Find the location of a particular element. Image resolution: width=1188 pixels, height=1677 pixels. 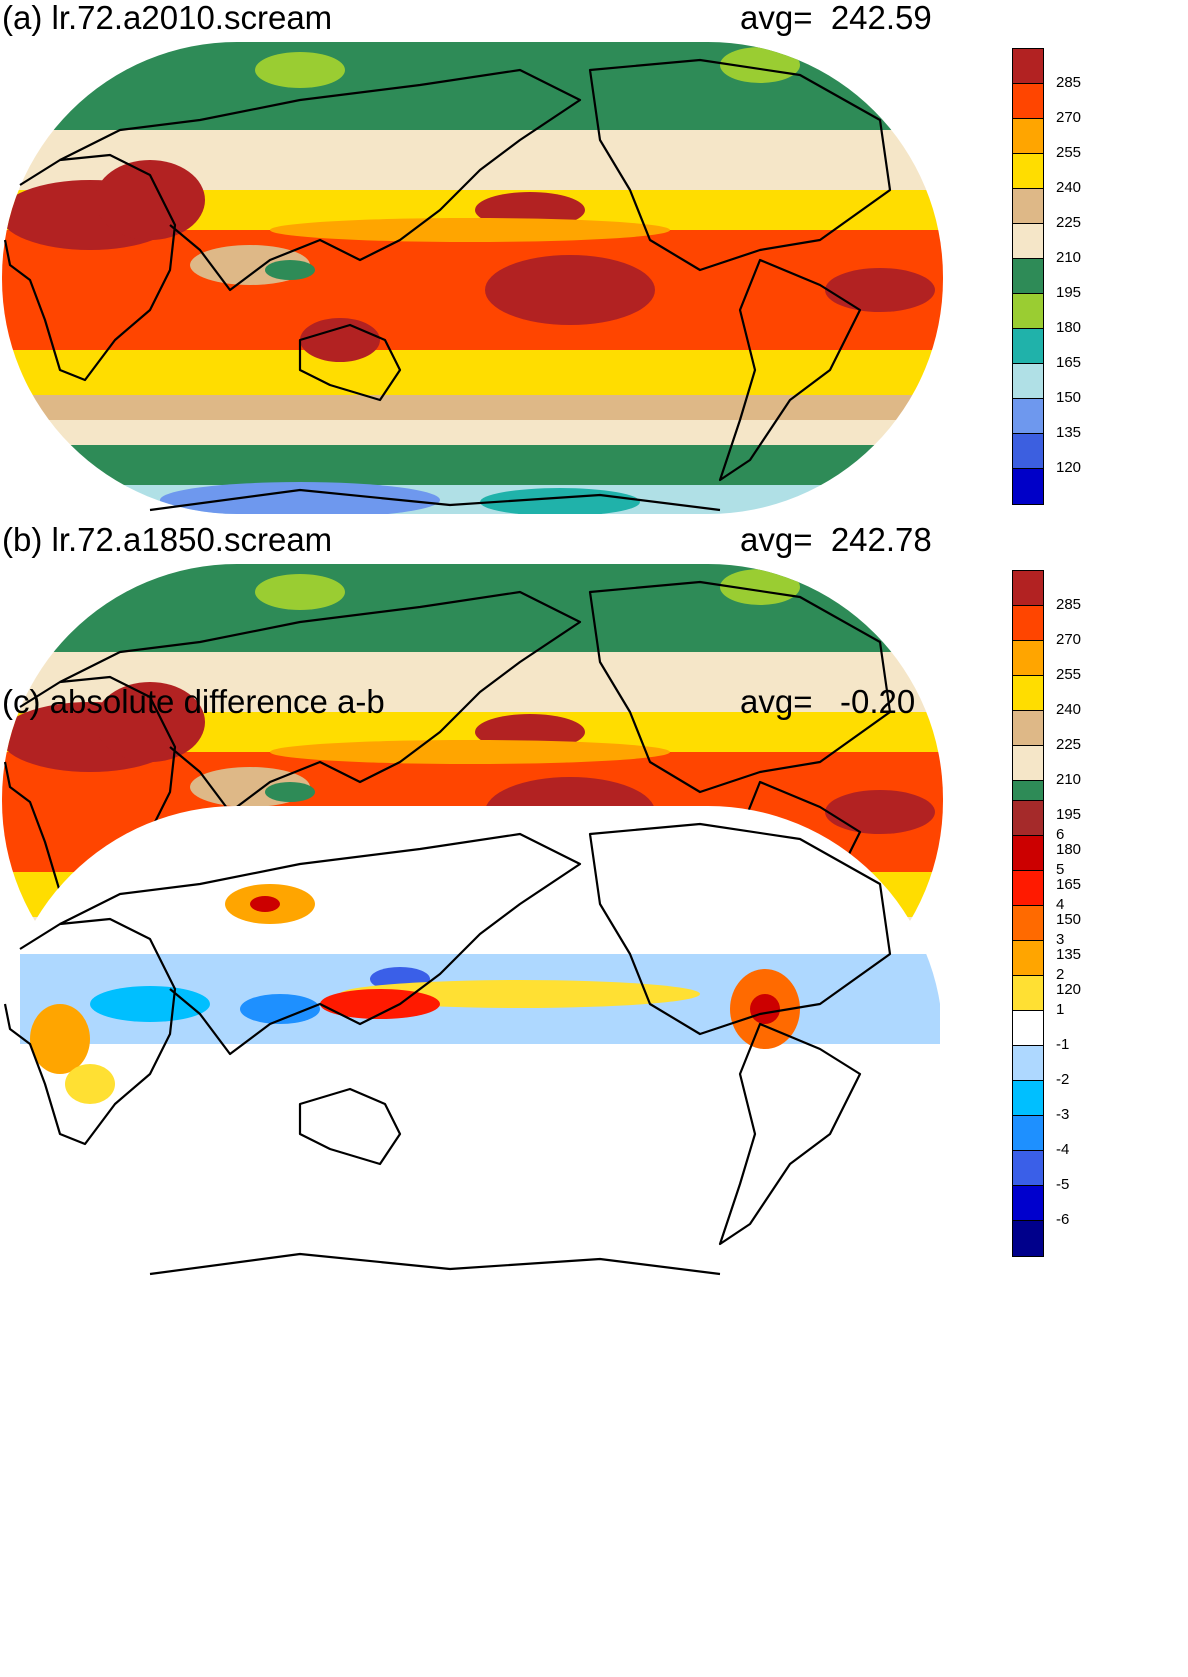

panel-title: (a) lr.72.a2010.scream is located at coordinates (167, 18).